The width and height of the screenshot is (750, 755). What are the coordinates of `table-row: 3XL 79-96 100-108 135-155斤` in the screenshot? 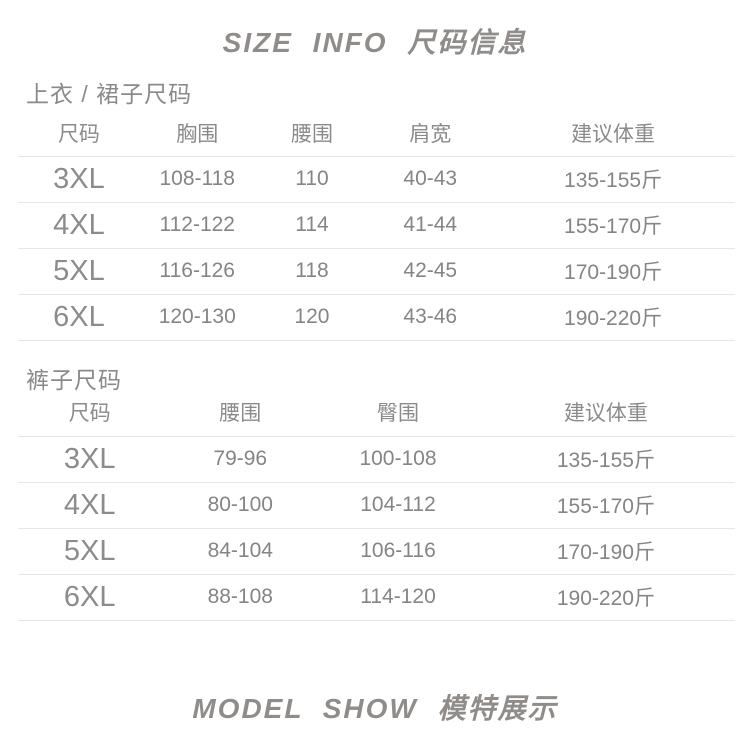 It's located at (376, 460).